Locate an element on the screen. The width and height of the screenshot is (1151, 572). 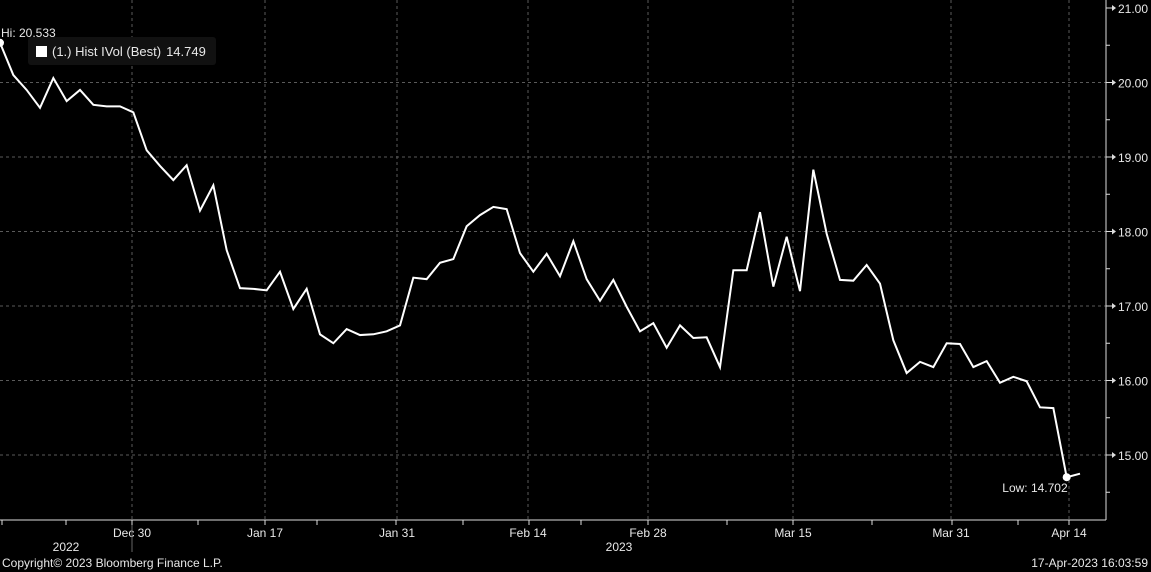
y-tick-label: 17.00 is located at coordinates (1133, 307).